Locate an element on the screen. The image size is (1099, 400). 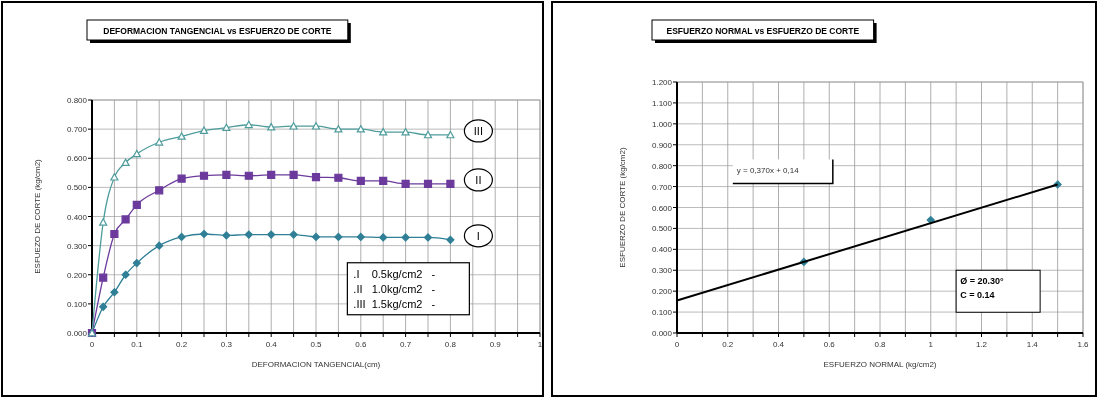
x-axis-title: ESFUERZO NORMAL (kg/cm2) is located at coordinates (880, 364).